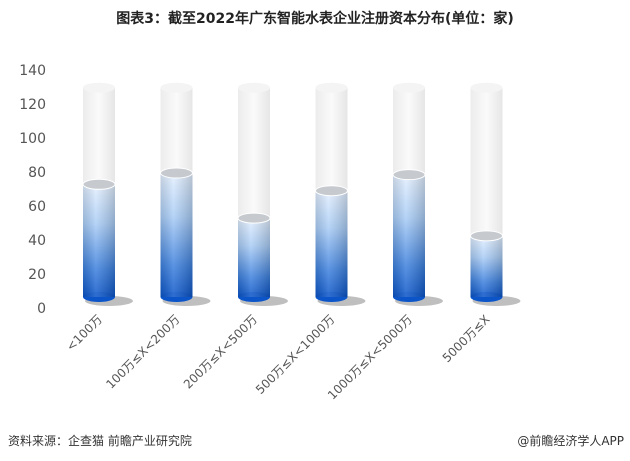 This screenshot has width=630, height=461. I want to click on x-tick-label: 5000万≤X, so click(466, 338).